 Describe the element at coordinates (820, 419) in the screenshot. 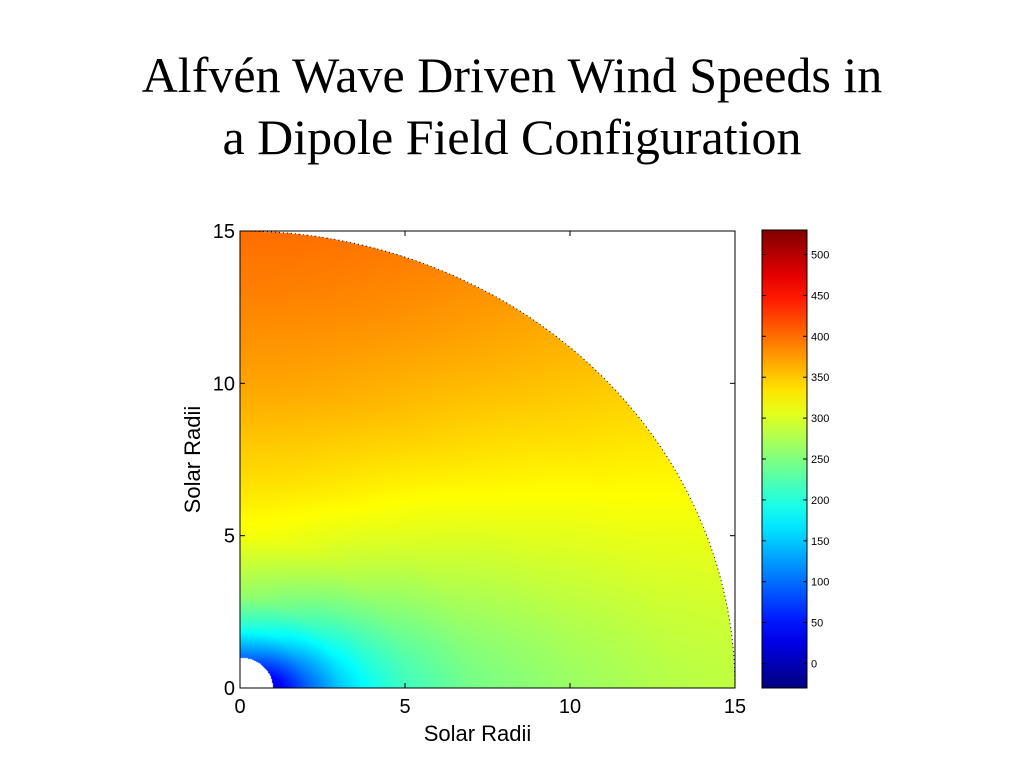

I see `colorbar-tick-label: 300` at that location.